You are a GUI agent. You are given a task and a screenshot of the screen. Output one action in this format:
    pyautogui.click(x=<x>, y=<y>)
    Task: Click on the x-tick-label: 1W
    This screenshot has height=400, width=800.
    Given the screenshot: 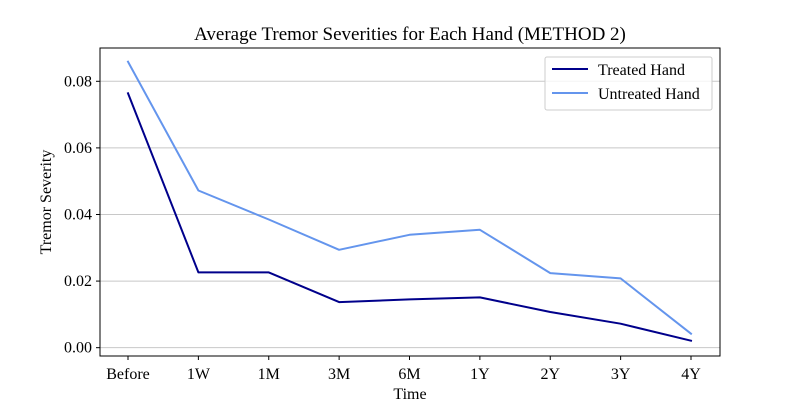 What is the action you would take?
    pyautogui.click(x=199, y=374)
    